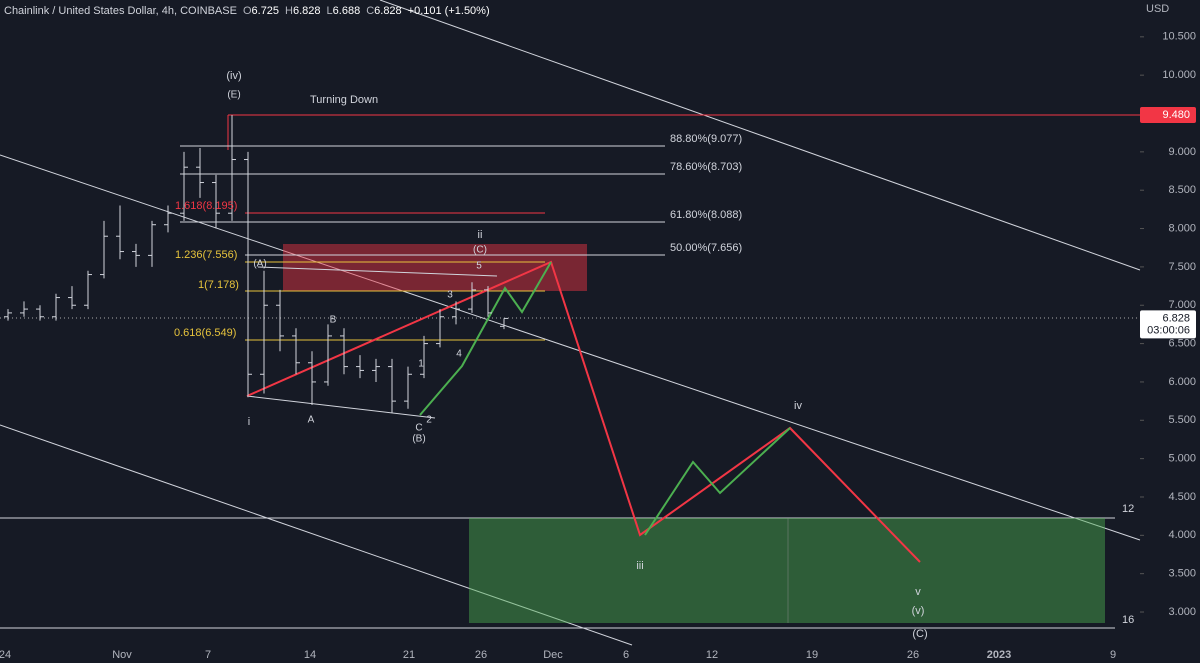 Image resolution: width=1200 pixels, height=663 pixels. Describe the element at coordinates (706, 167) in the screenshot. I see `fib-label: 78.60%(8.703)` at that location.